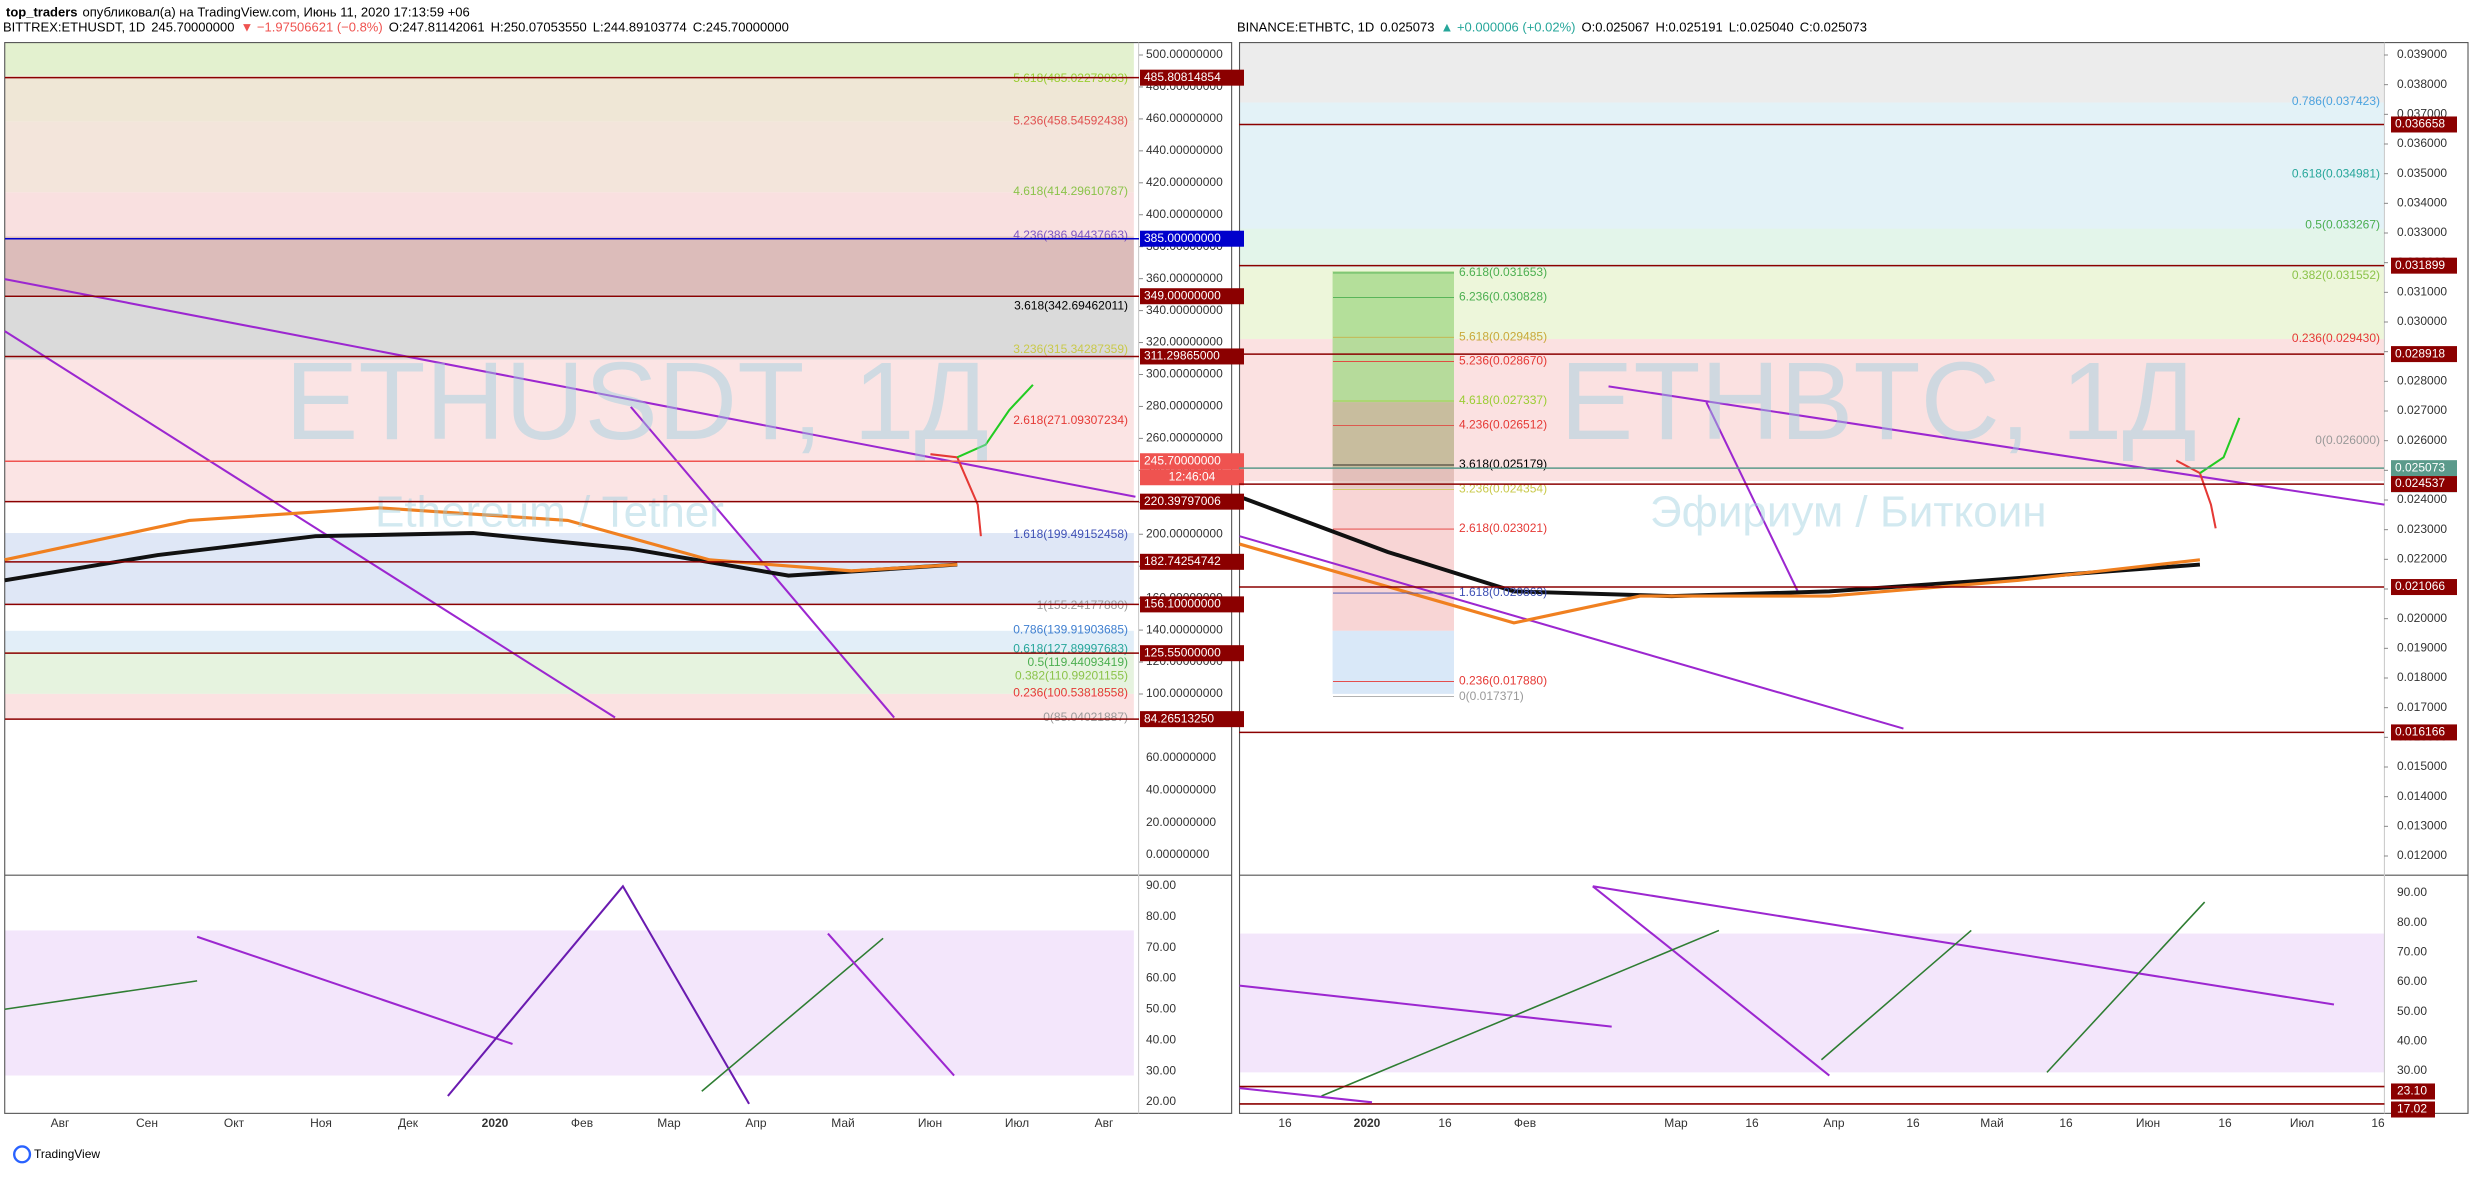 The image size is (2473, 1179). Describe the element at coordinates (2412, 892) in the screenshot. I see `rsi-axis-label: 90.00` at that location.